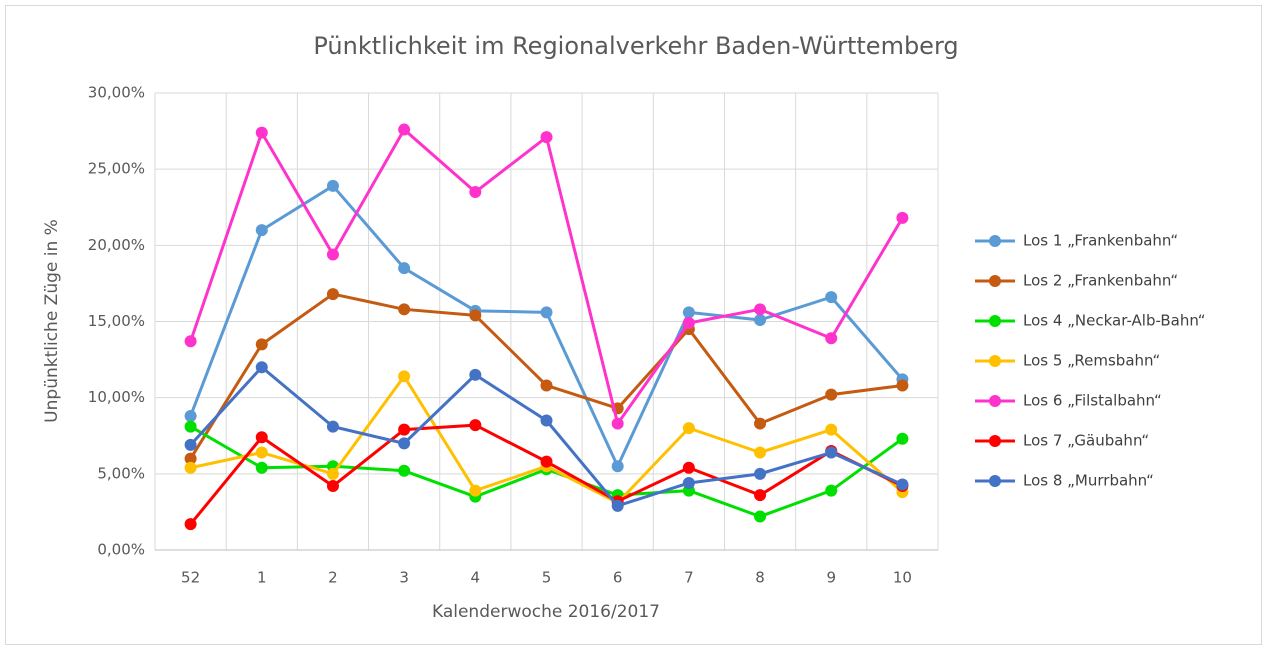 The image size is (1268, 655). Describe the element at coordinates (116, 397) in the screenshot. I see `y-tick-label: 10,00%` at that location.